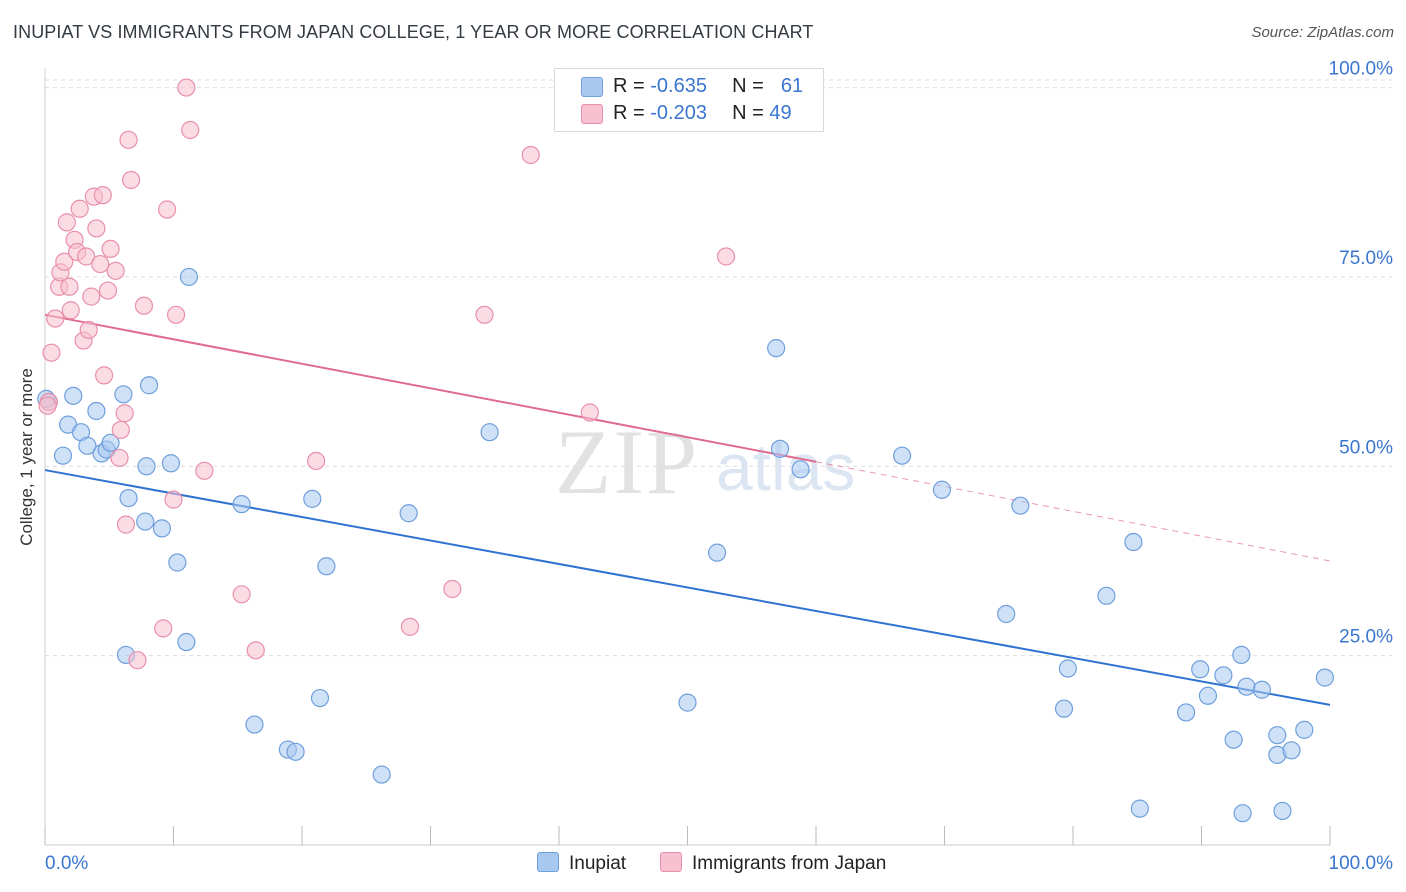  Describe the element at coordinates (1366, 637) in the screenshot. I see `y-tick-label: 25.0%` at that location.